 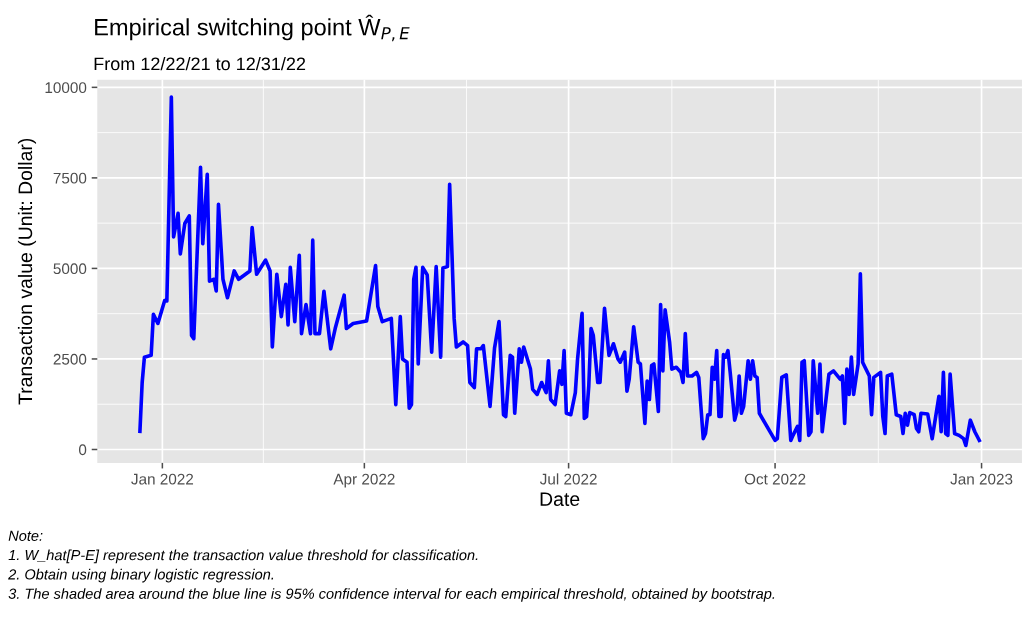 What do you see at coordinates (981, 479) in the screenshot?
I see `x-tick-label: Jan 2023` at bounding box center [981, 479].